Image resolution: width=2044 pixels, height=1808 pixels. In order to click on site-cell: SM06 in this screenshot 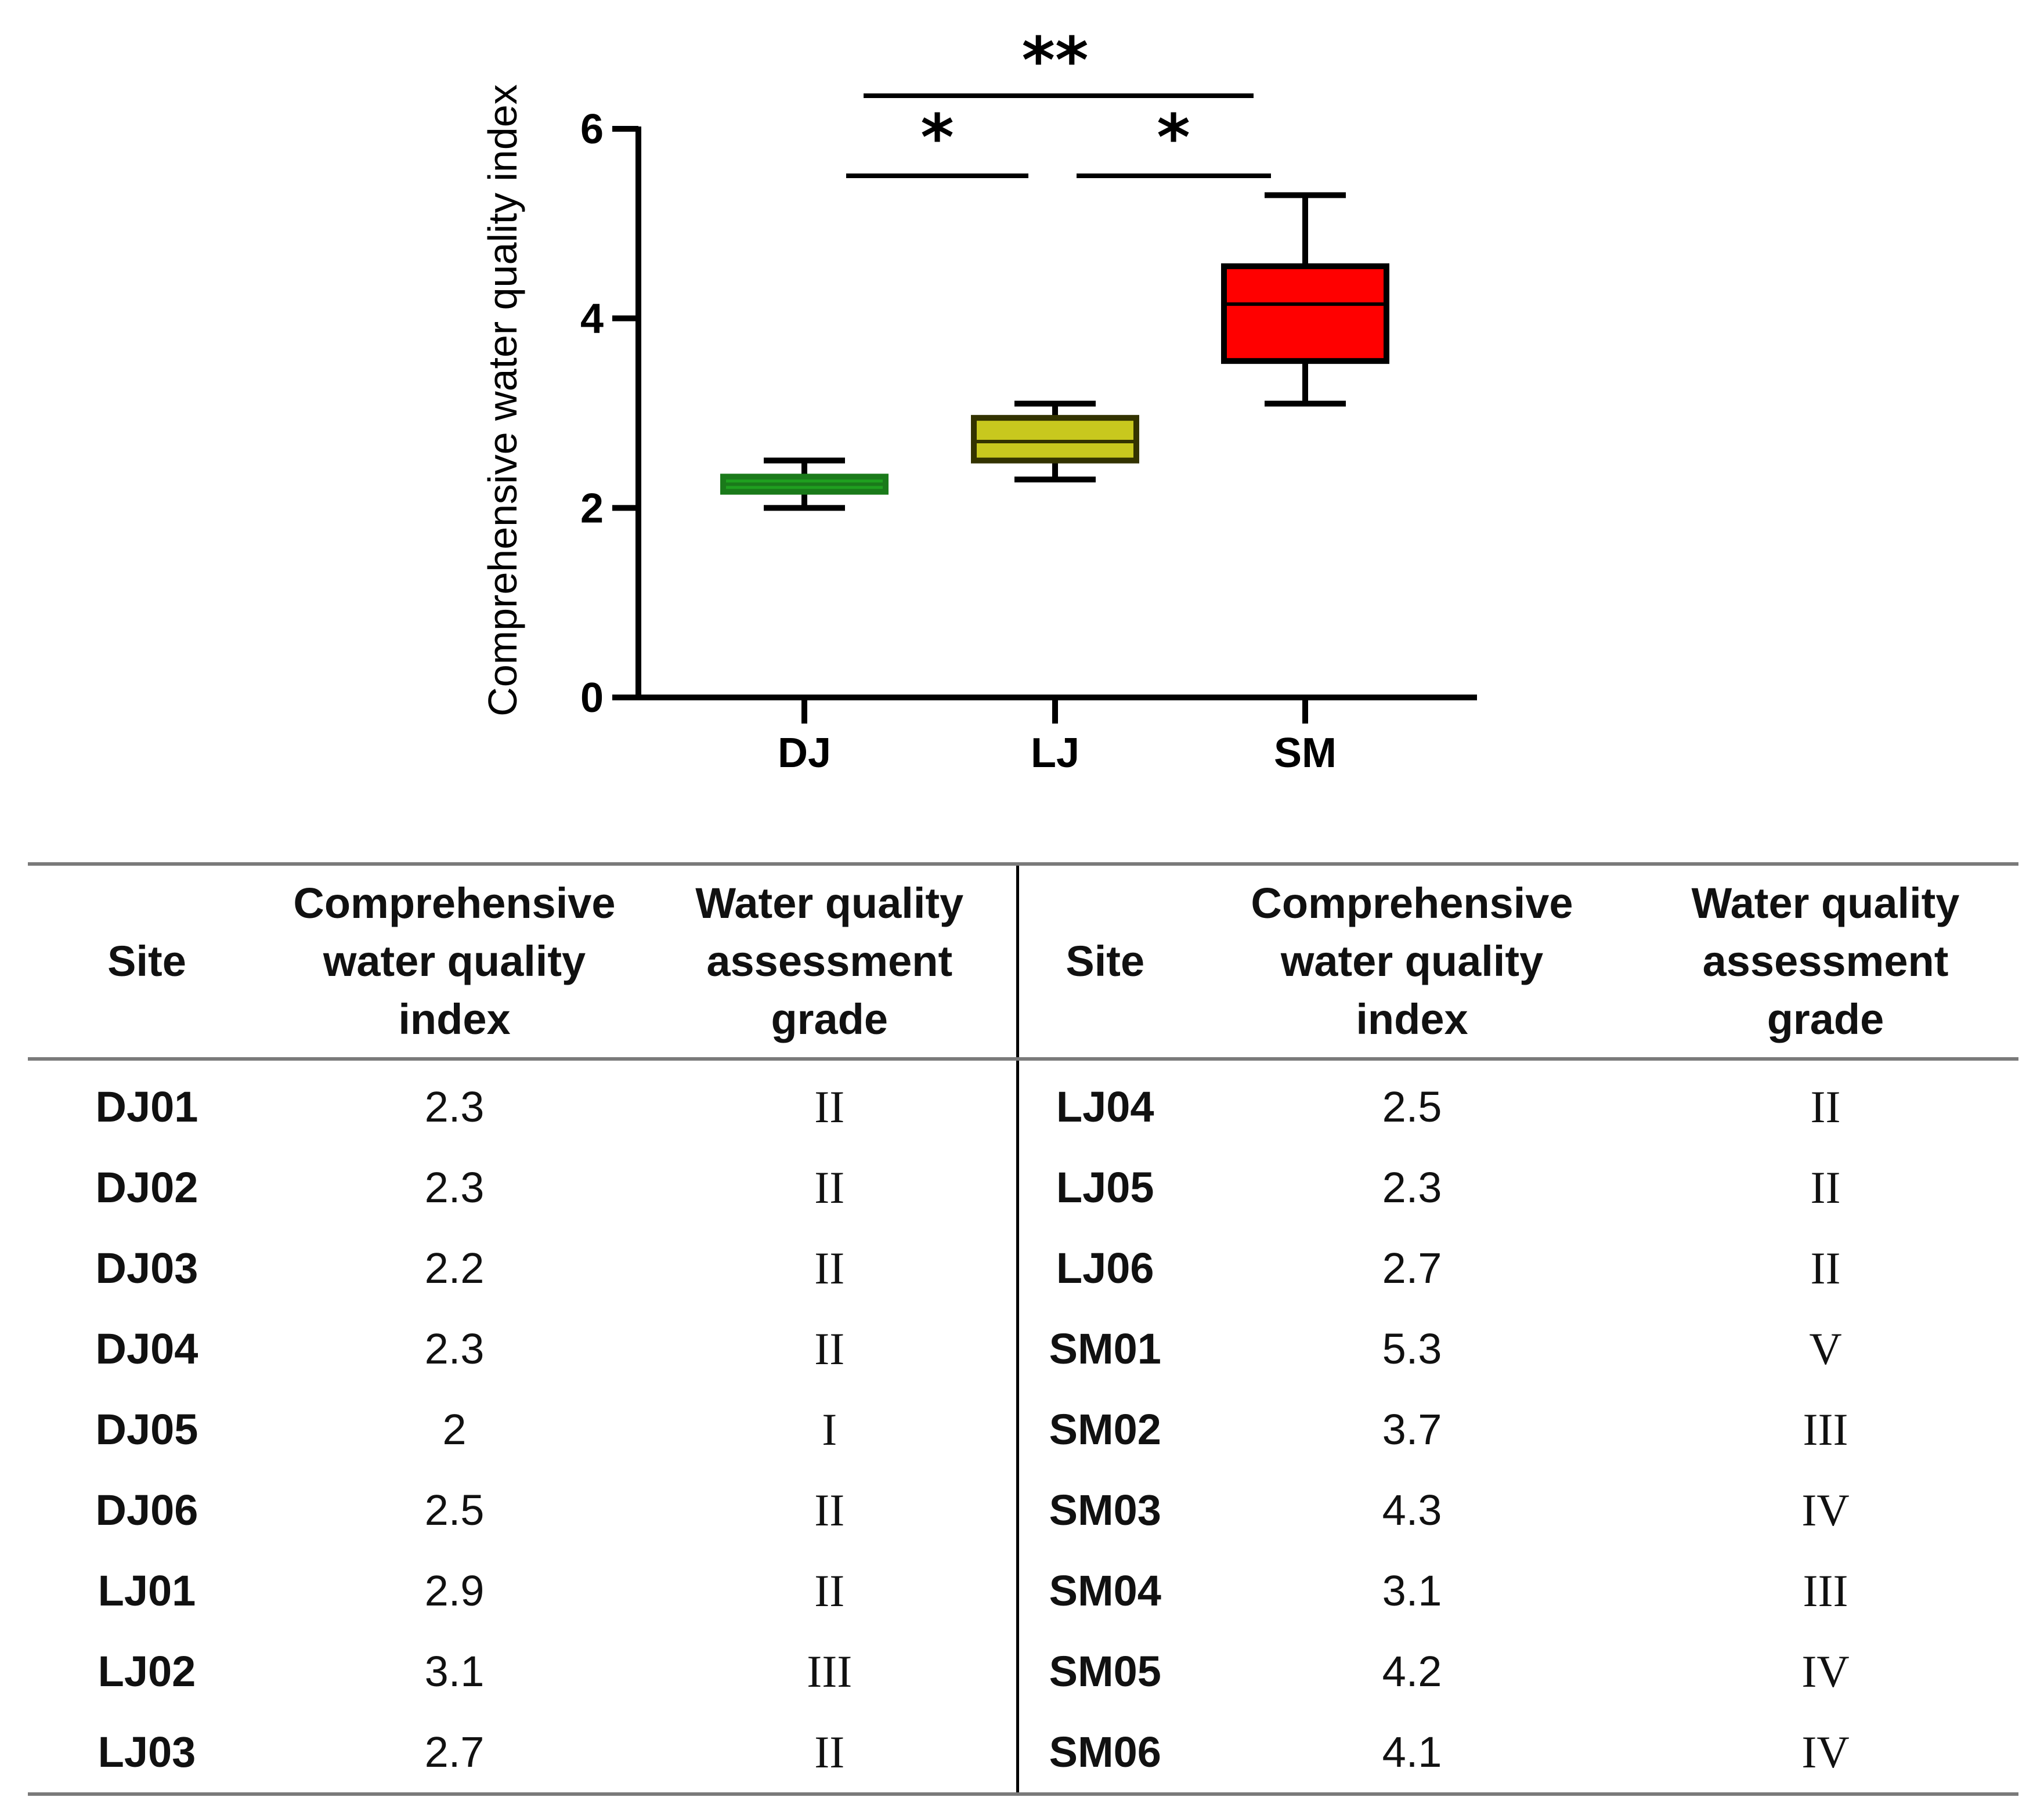, I will do `click(1105, 1752)`.